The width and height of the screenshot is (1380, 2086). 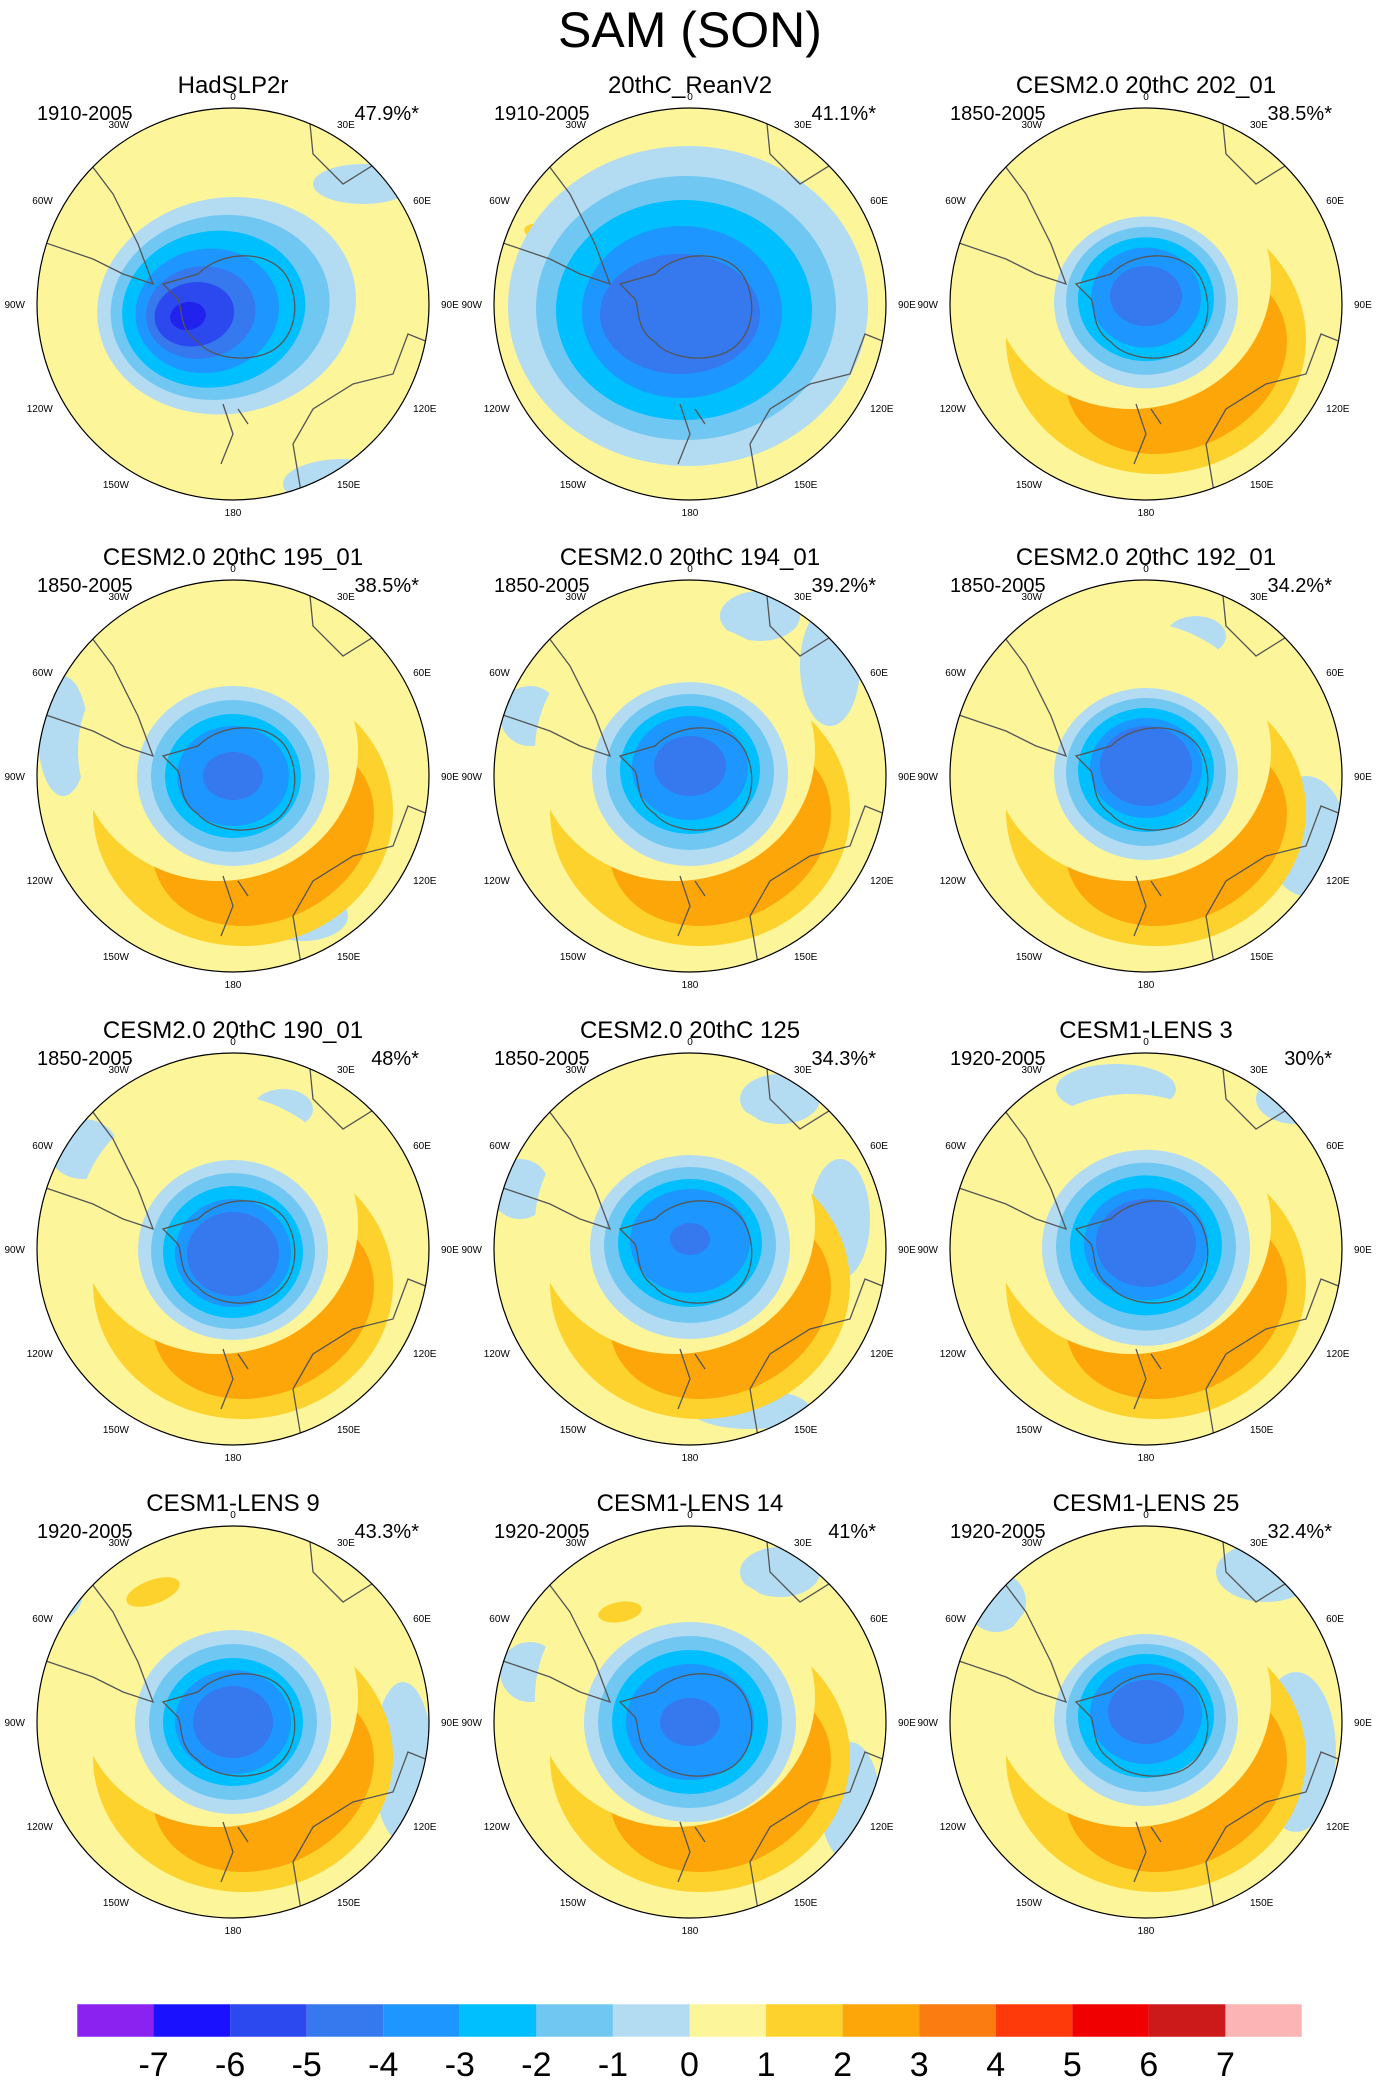 What do you see at coordinates (680, 314) in the screenshot?
I see `negative-anomaly-contour` at bounding box center [680, 314].